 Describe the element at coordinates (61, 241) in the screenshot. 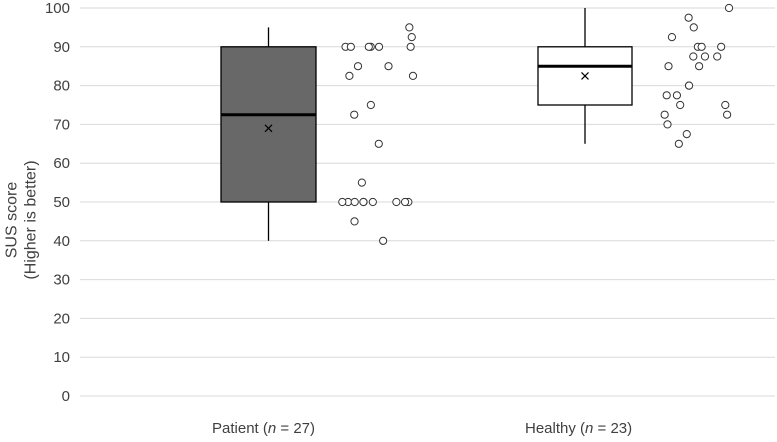

I see `y-tick-label-40: 40` at that location.